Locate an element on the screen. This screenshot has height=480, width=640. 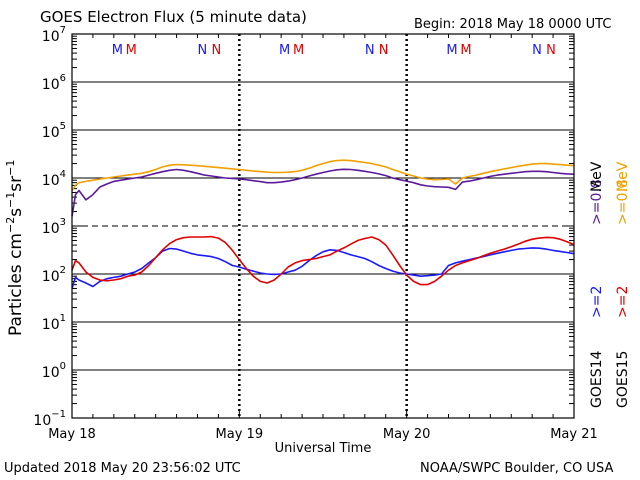
legend-goes15: GOES15 is located at coordinates (623, 379).